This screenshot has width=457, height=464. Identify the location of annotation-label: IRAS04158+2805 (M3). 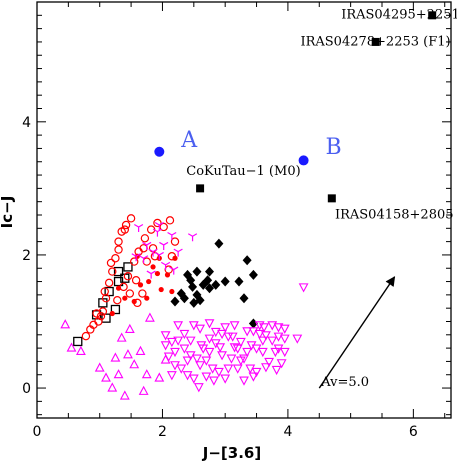
(396, 214).